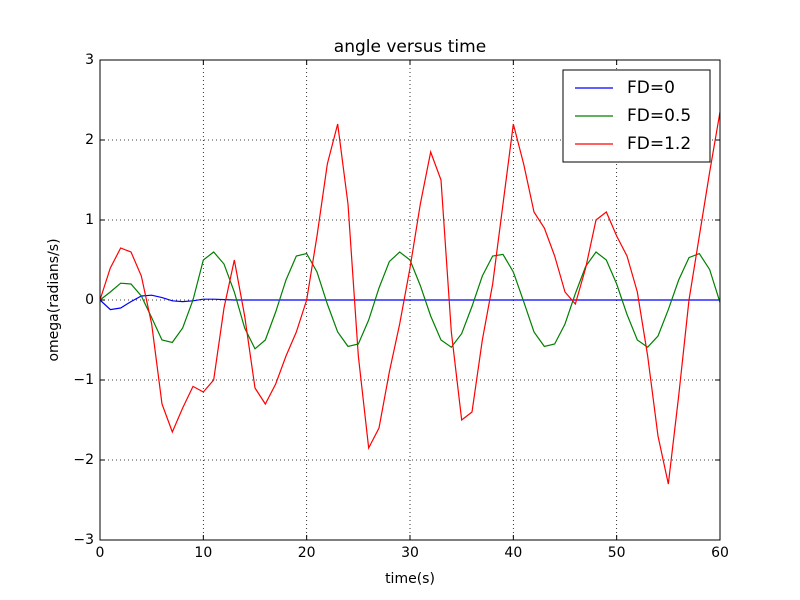 The height and width of the screenshot is (600, 800). Describe the element at coordinates (659, 116) in the screenshot. I see `legend-label: FD=0.5` at that location.